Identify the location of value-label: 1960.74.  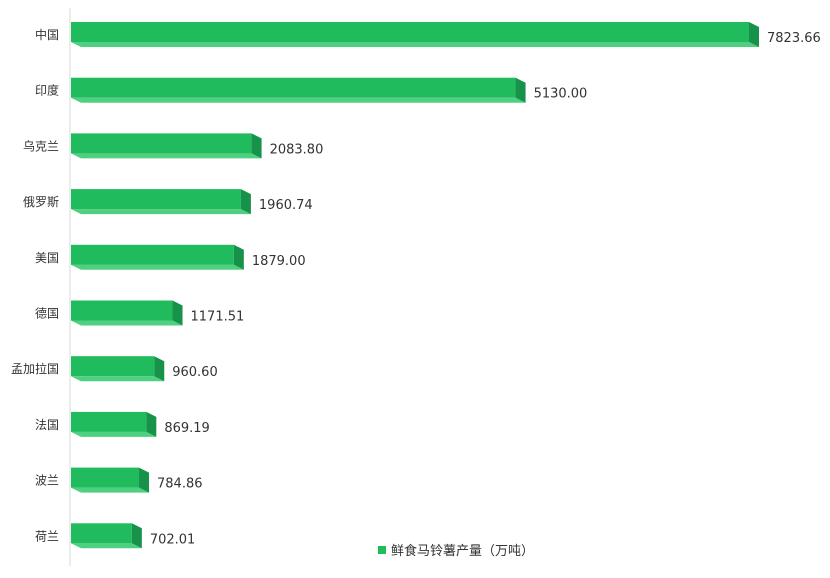
(286, 205).